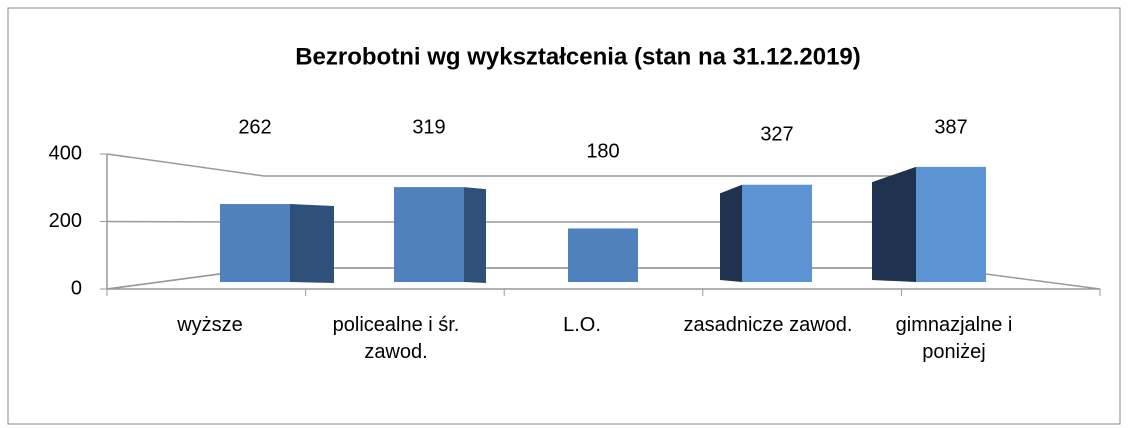 The height and width of the screenshot is (428, 1129). I want to click on x-tick-label: wyższe, so click(210, 325).